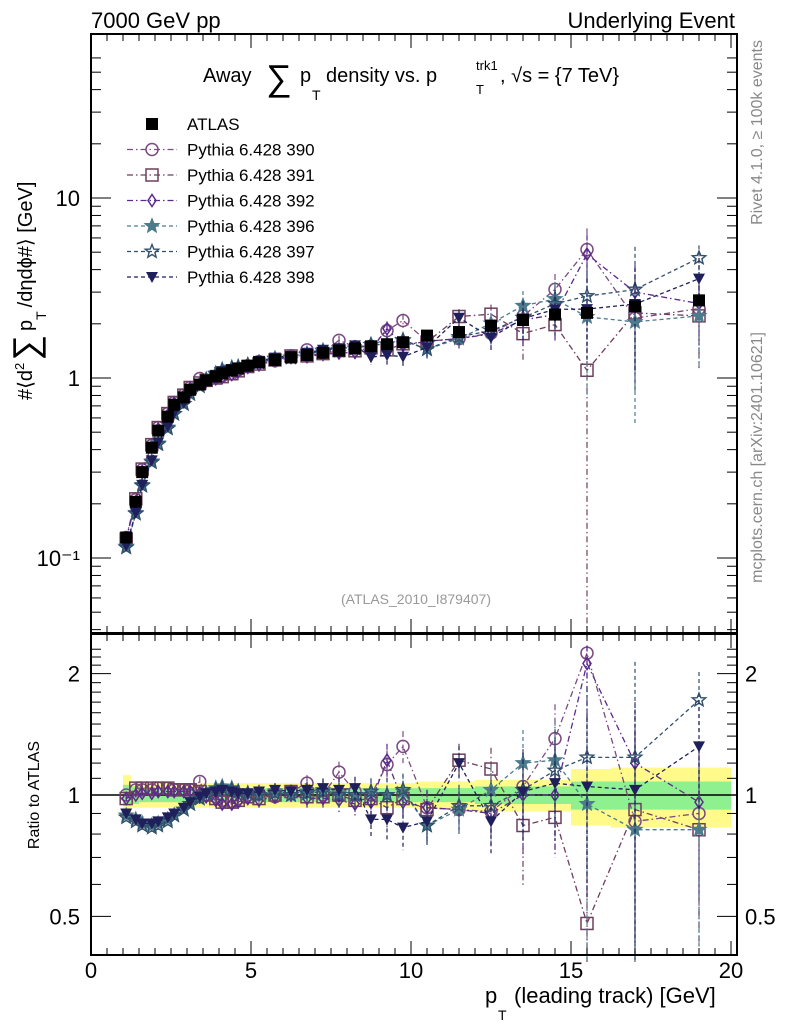  I want to click on ratio-tick-label: 2, so click(74, 674).